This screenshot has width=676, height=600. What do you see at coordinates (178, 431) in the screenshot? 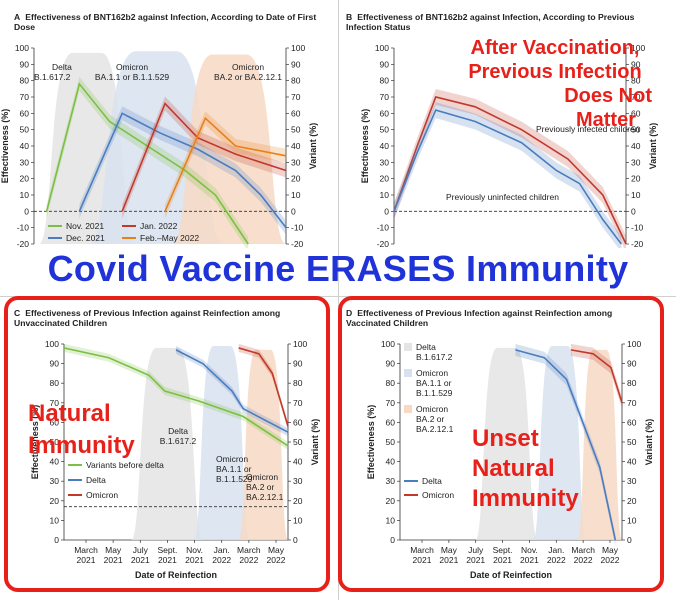
I see `region-label-delta: Delta` at bounding box center [178, 431].